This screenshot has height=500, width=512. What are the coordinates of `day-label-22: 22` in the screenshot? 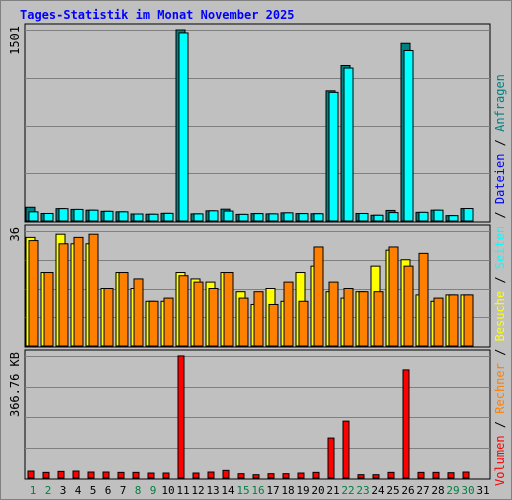 It's located at (347, 490).